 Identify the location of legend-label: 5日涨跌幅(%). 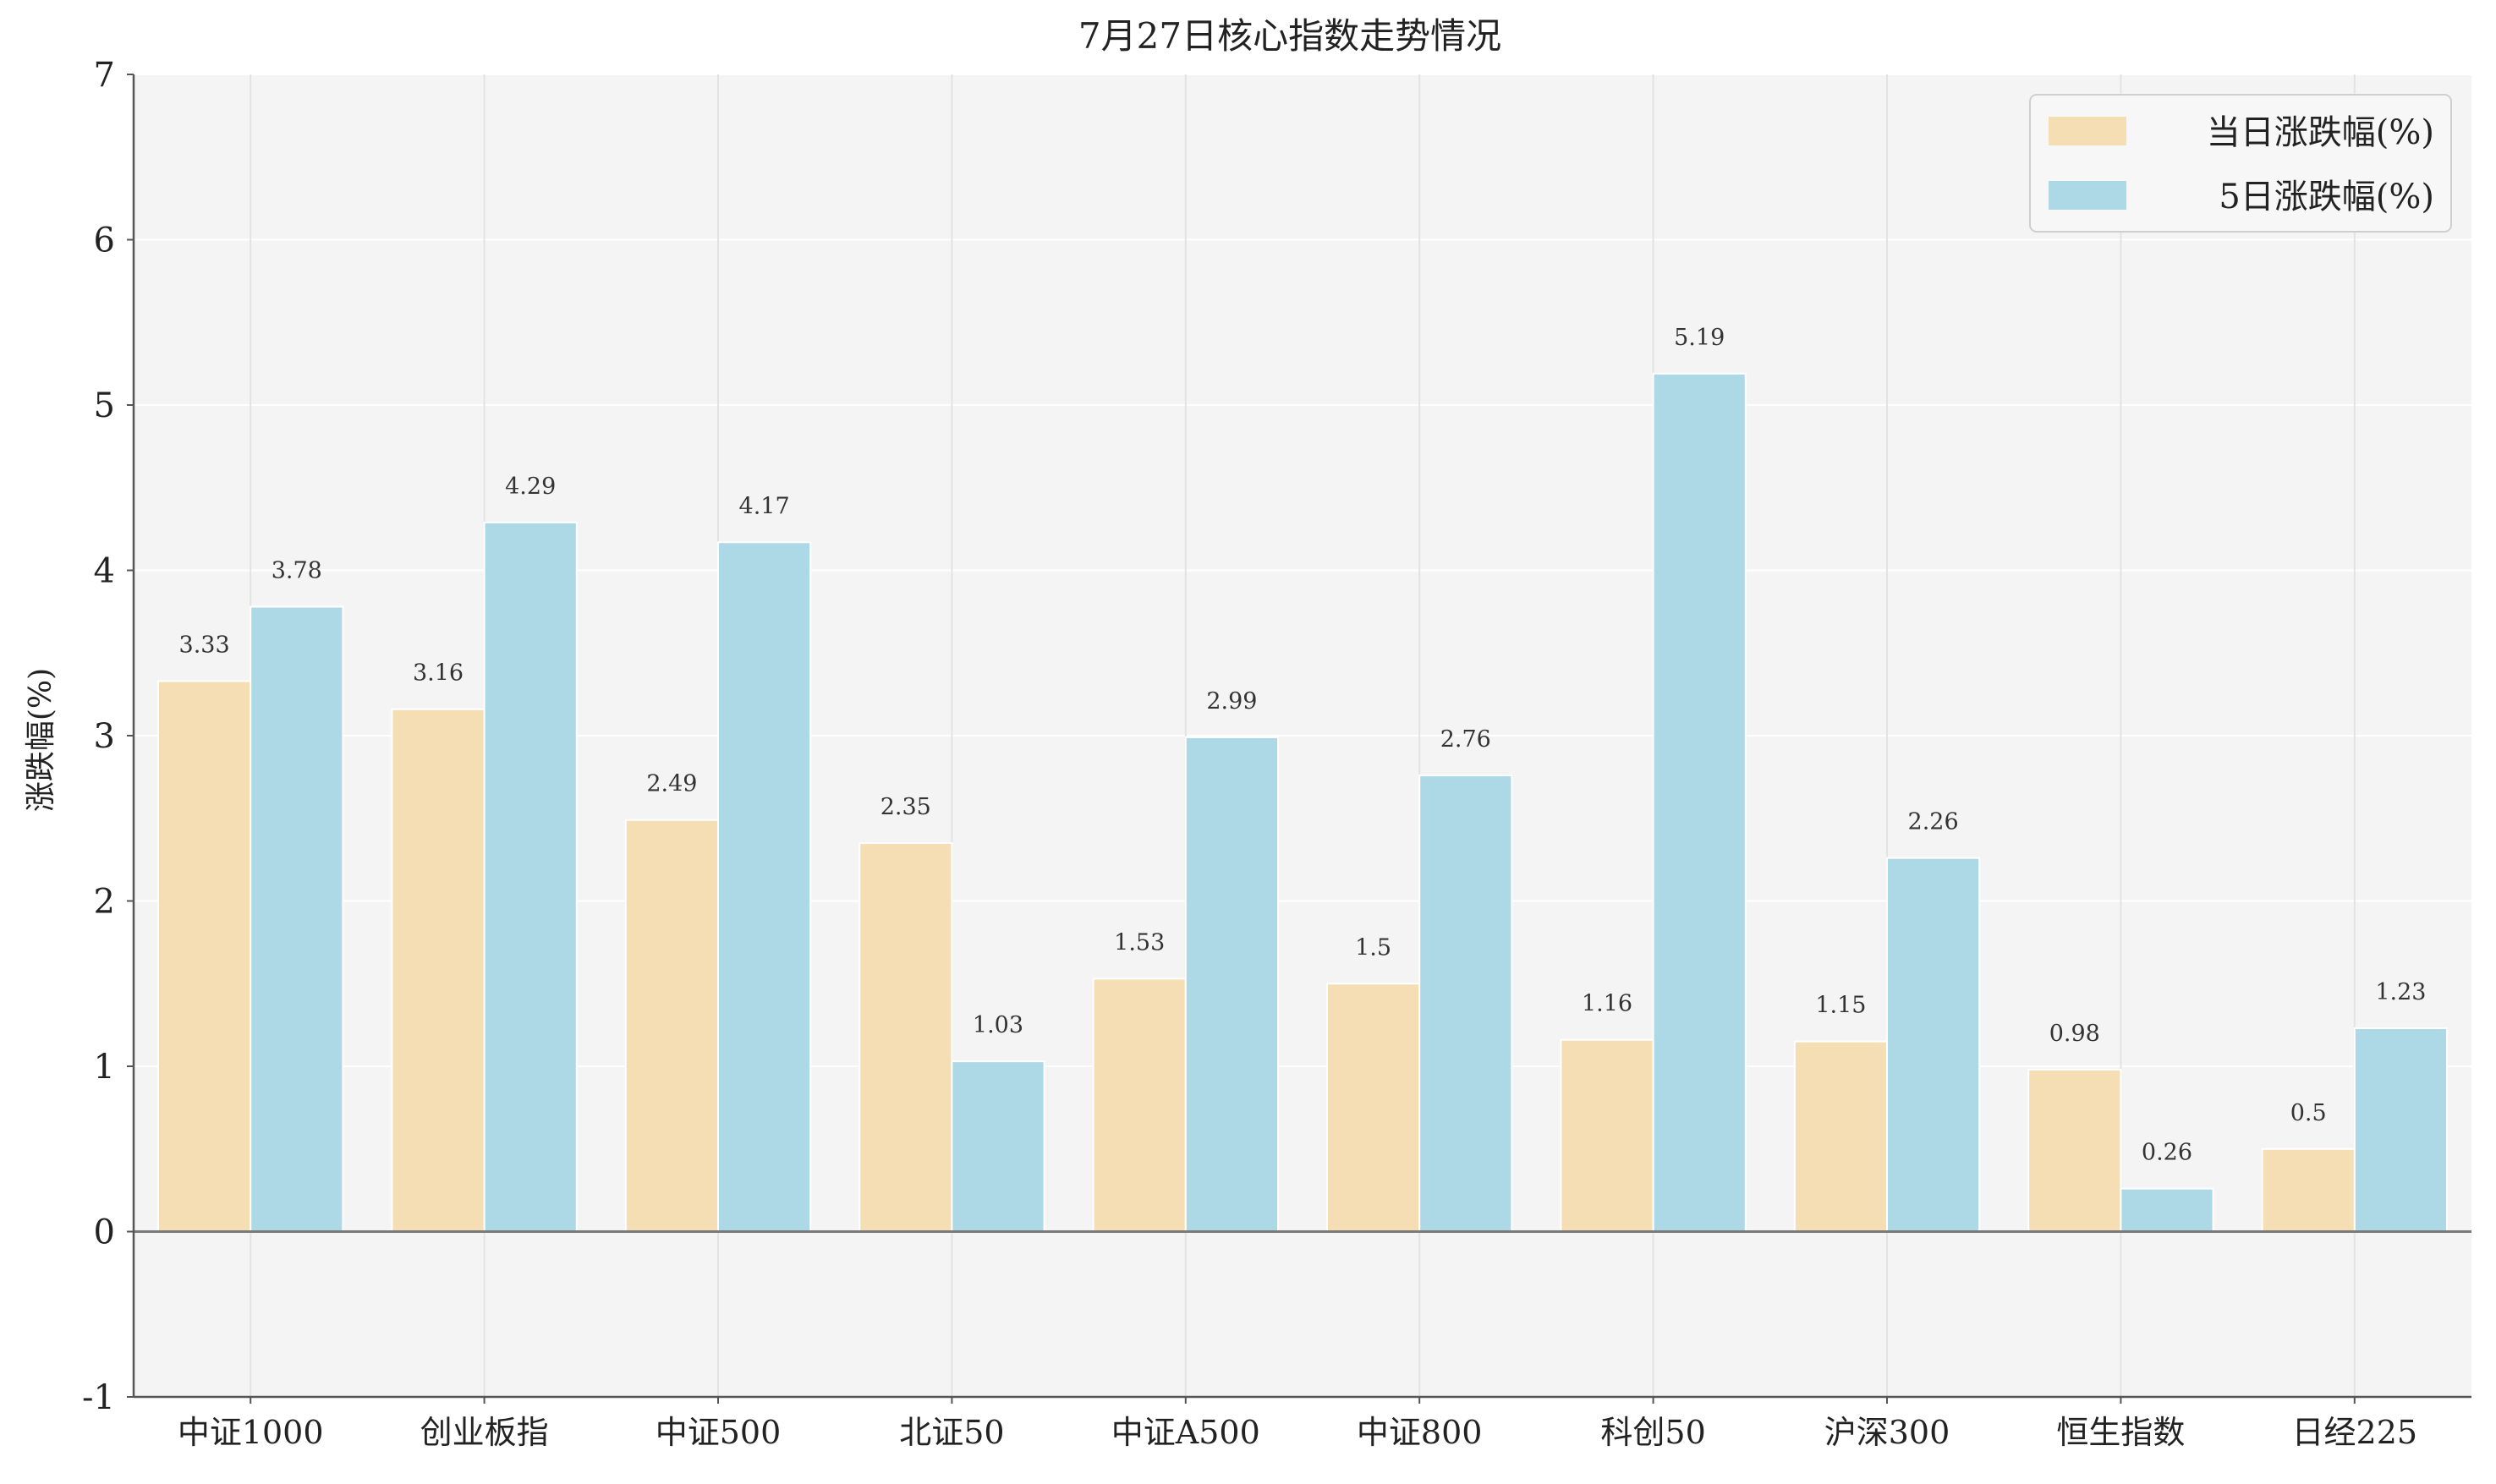
(2326, 197).